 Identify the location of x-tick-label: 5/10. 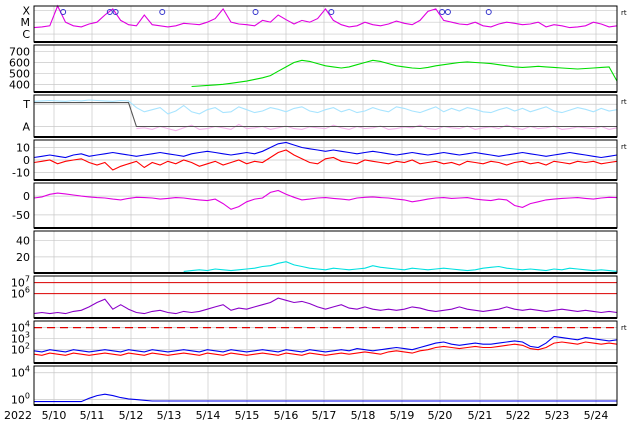
(54, 415).